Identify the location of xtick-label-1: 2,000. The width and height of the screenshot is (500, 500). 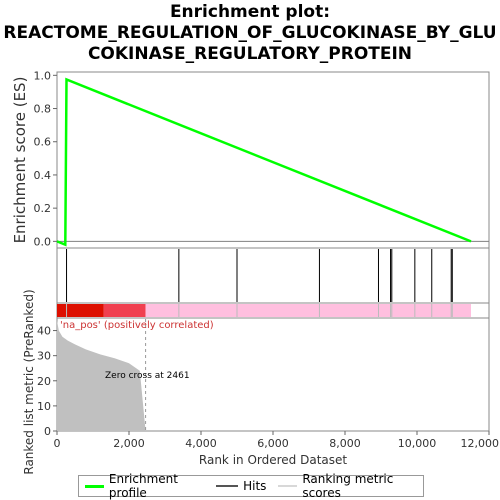
(129, 443).